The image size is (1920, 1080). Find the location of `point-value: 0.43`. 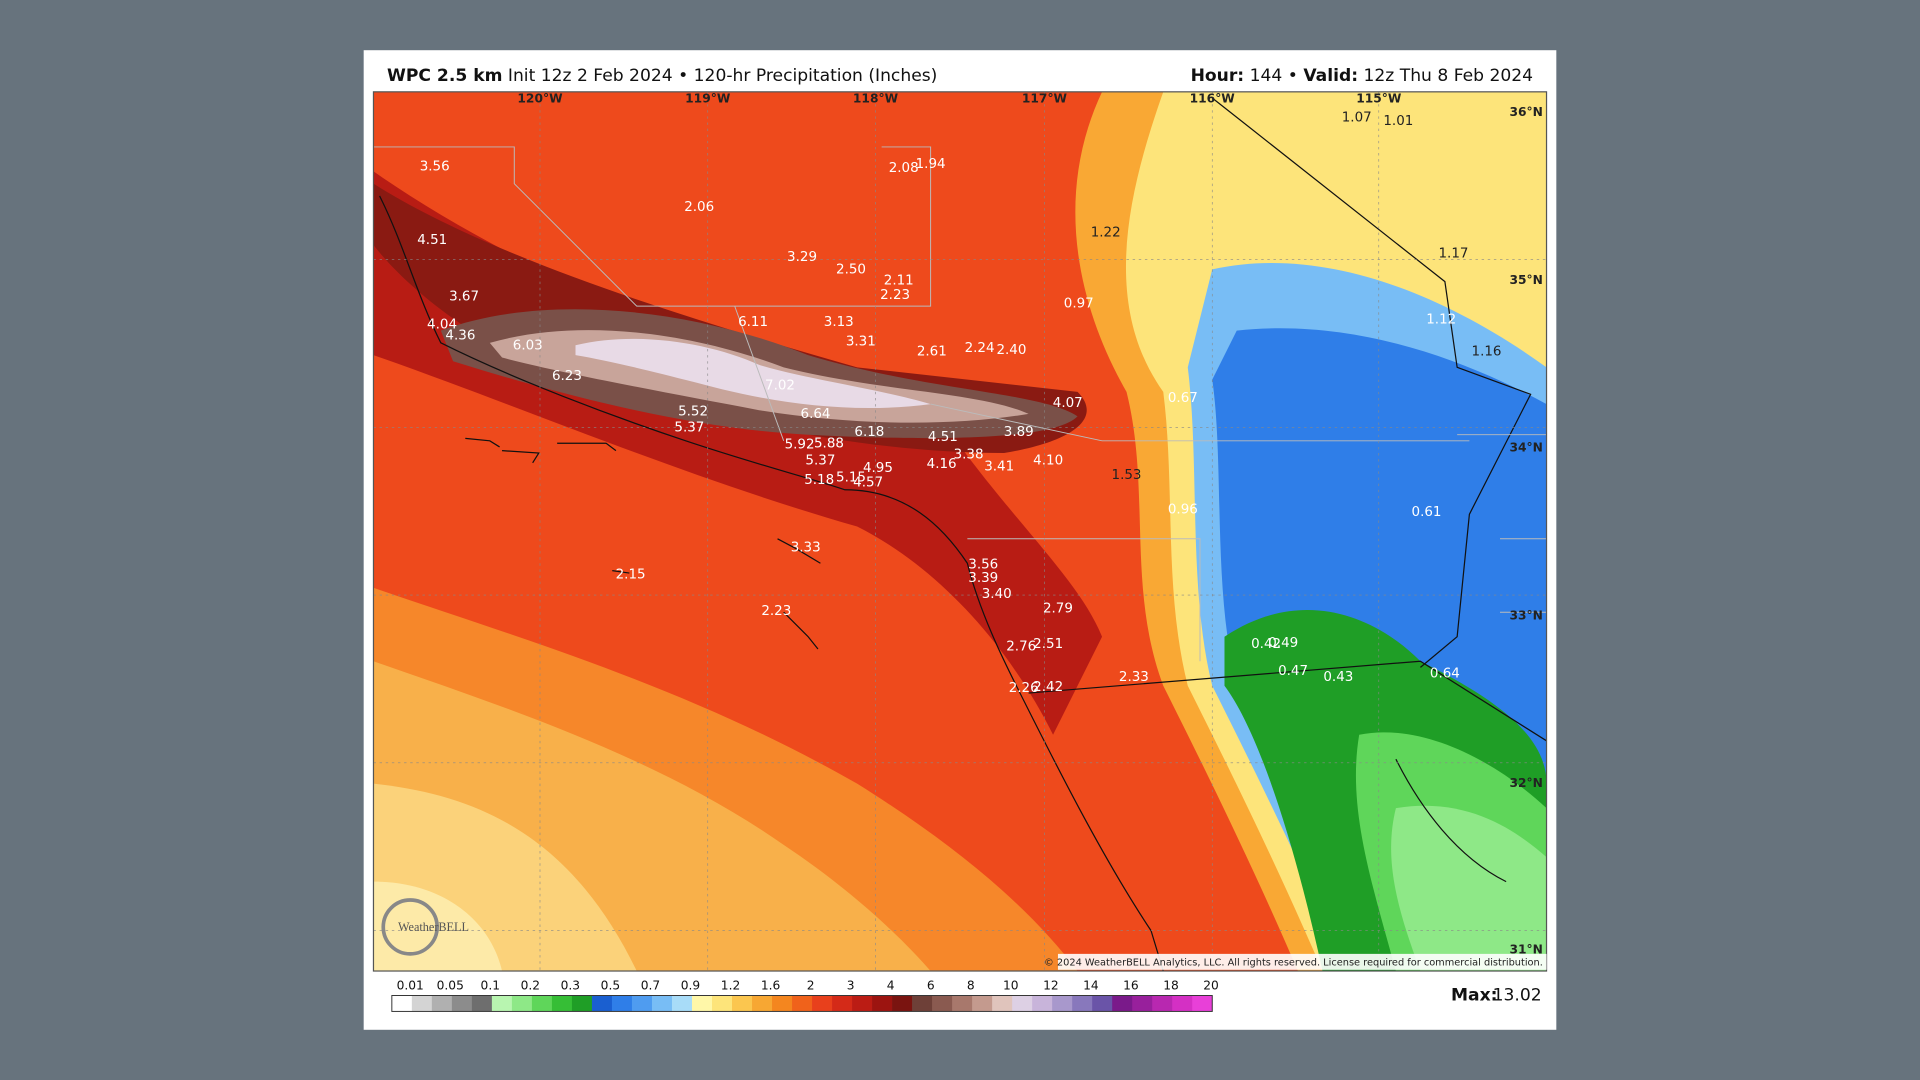

point-value: 0.43 is located at coordinates (1338, 677).